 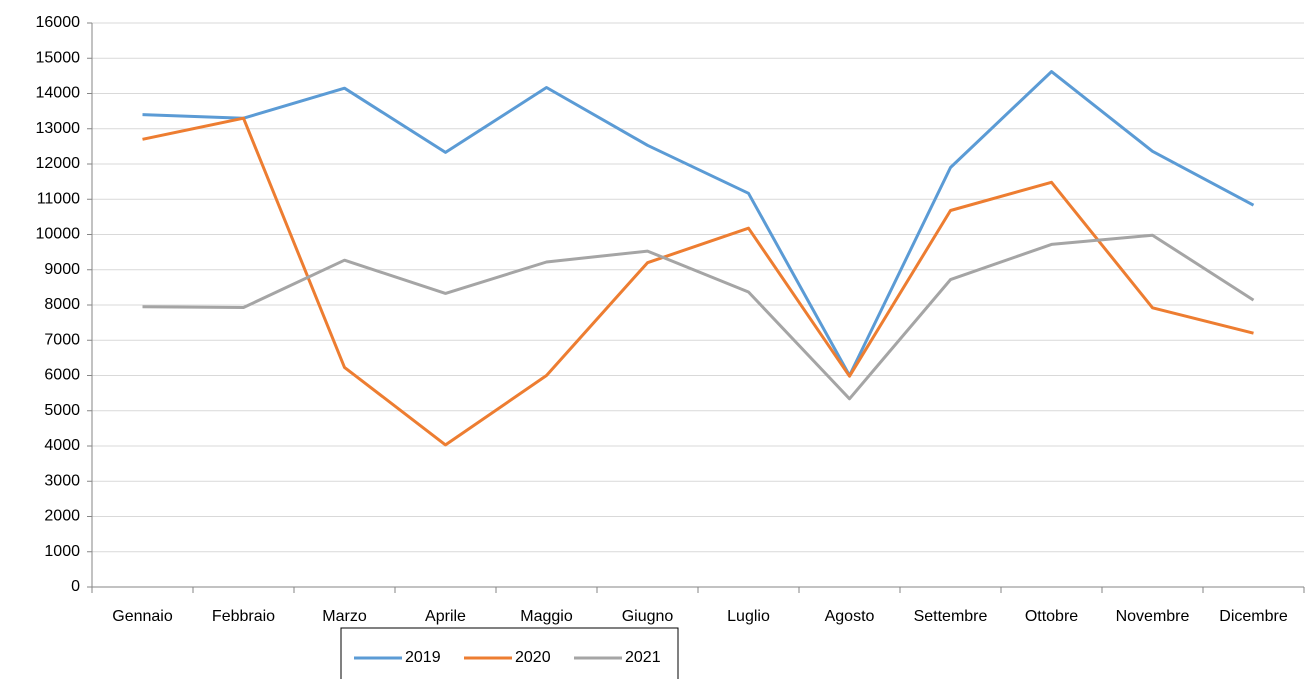 What do you see at coordinates (243, 616) in the screenshot?
I see `x-tick-label: Febbraio` at bounding box center [243, 616].